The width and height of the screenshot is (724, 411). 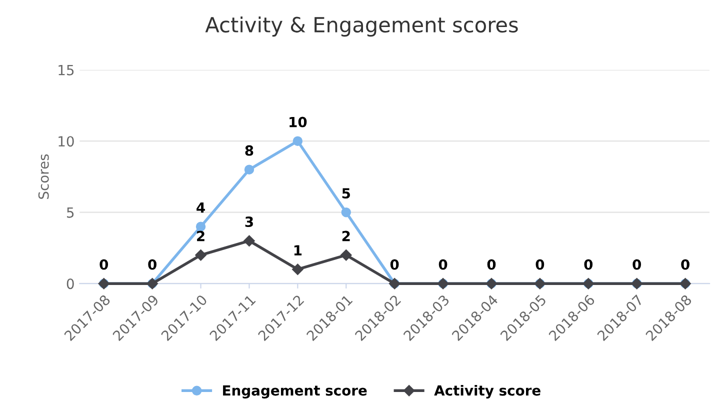 What do you see at coordinates (298, 122) in the screenshot?
I see `data-label: 10` at bounding box center [298, 122].